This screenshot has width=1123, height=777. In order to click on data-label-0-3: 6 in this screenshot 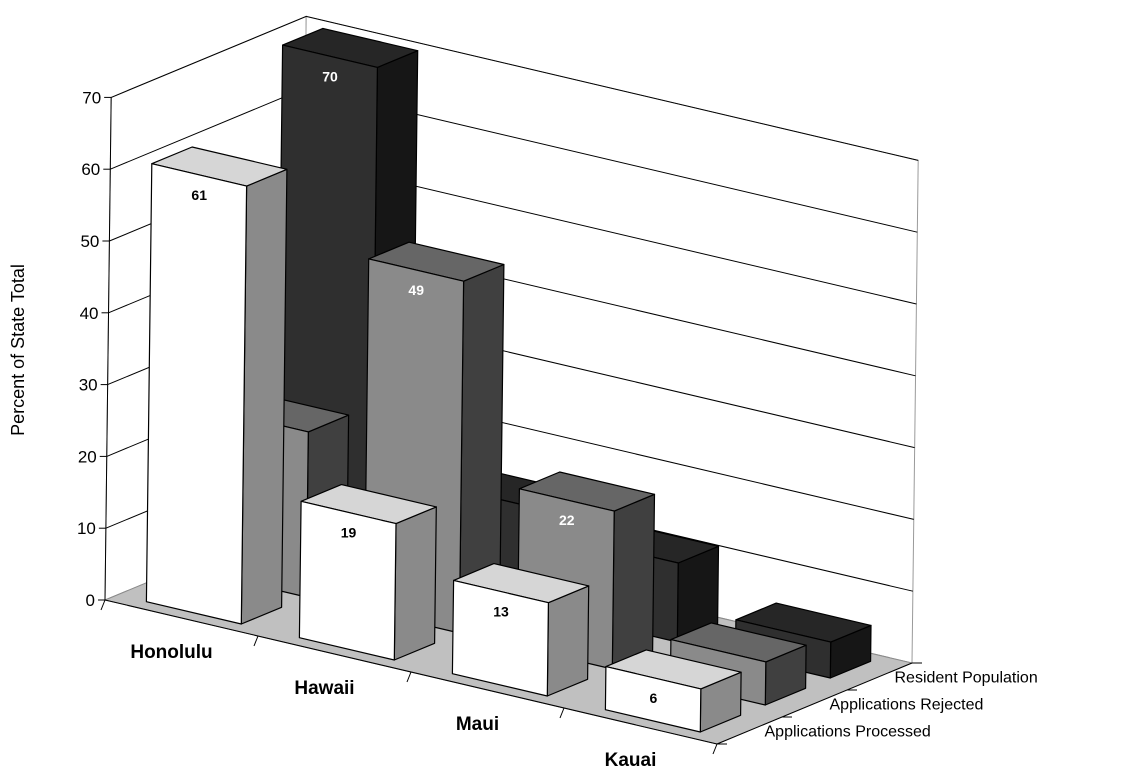, I will do `click(654, 698)`.